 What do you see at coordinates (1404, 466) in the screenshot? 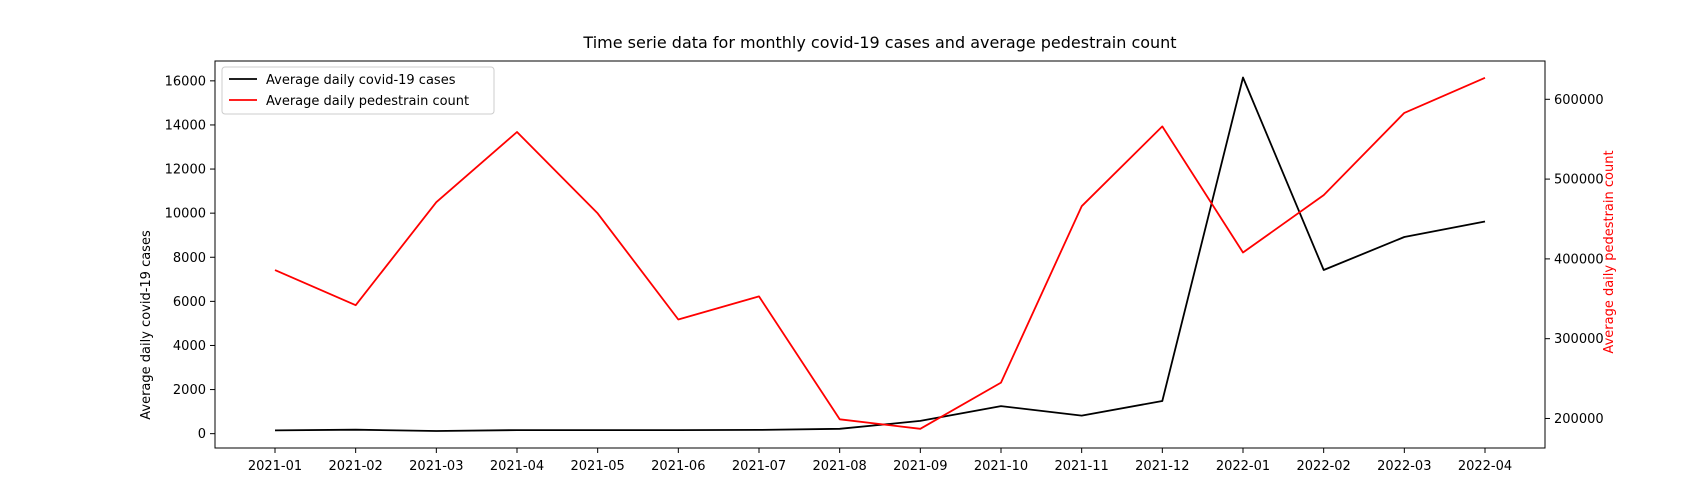
I see `x-tick-label: 2022-03` at bounding box center [1404, 466].